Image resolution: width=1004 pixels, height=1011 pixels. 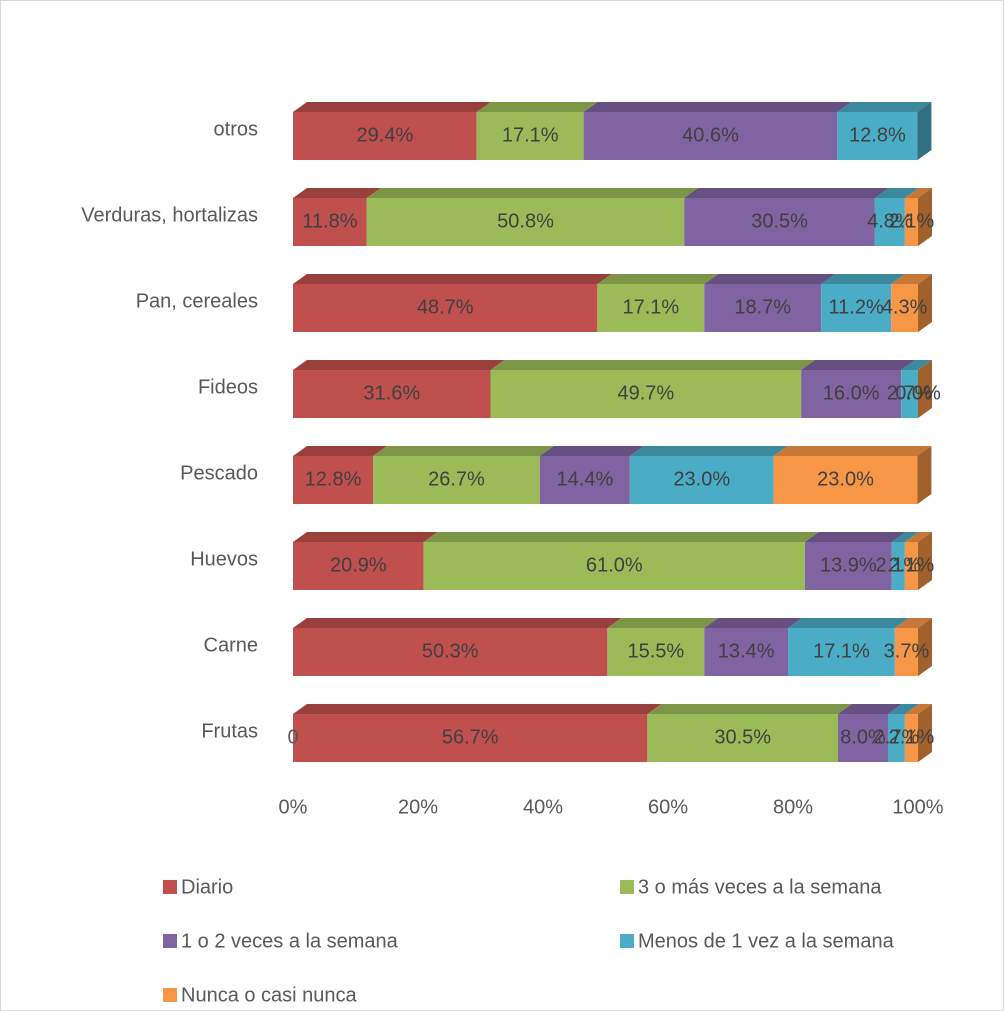 What do you see at coordinates (169, 215) in the screenshot?
I see `y-tick-label: Verduras, hortalizas` at bounding box center [169, 215].